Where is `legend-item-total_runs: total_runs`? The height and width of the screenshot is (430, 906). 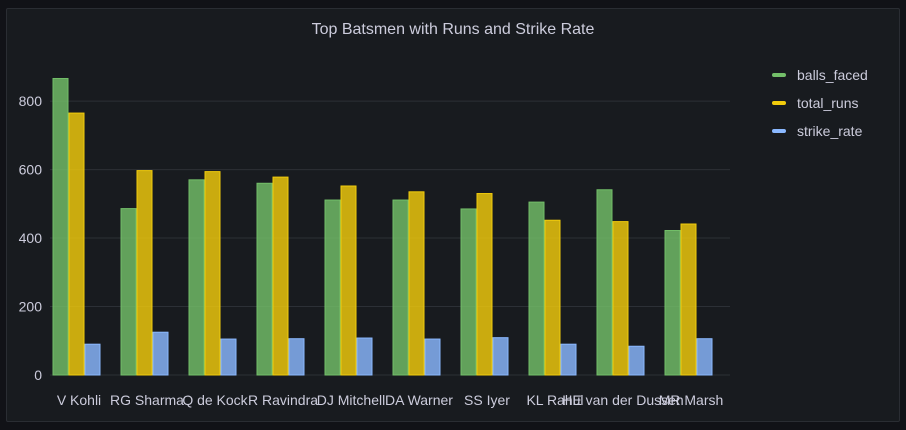
legend-item-total_runs: total_runs is located at coordinates (820, 103).